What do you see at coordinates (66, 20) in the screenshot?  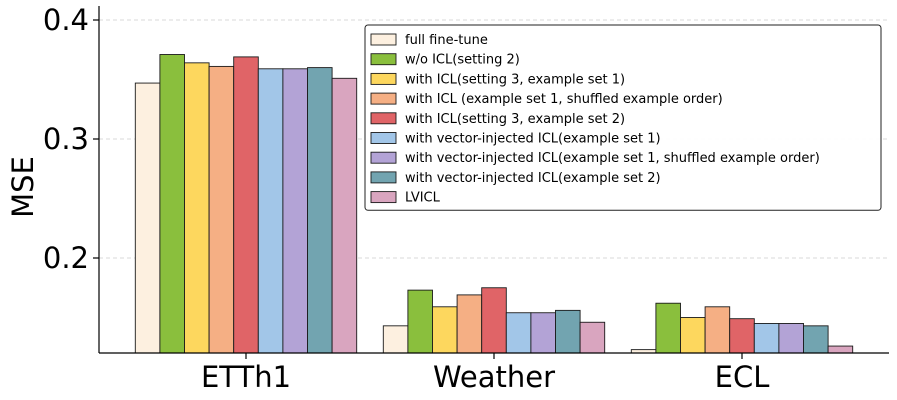 I see `y-tick-label: 0.4` at bounding box center [66, 20].